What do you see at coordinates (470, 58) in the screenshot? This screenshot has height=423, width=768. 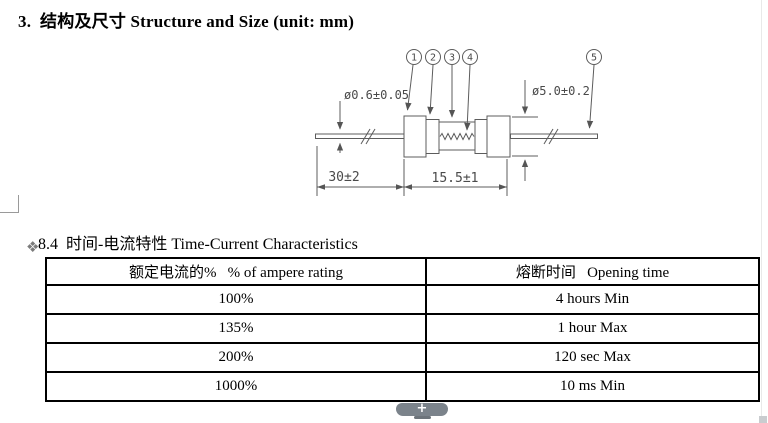 I see `callout-4: 4` at bounding box center [470, 58].